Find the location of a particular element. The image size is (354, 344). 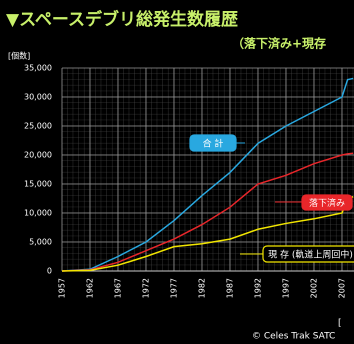

x-tick-label: 1997 is located at coordinates (286, 288).